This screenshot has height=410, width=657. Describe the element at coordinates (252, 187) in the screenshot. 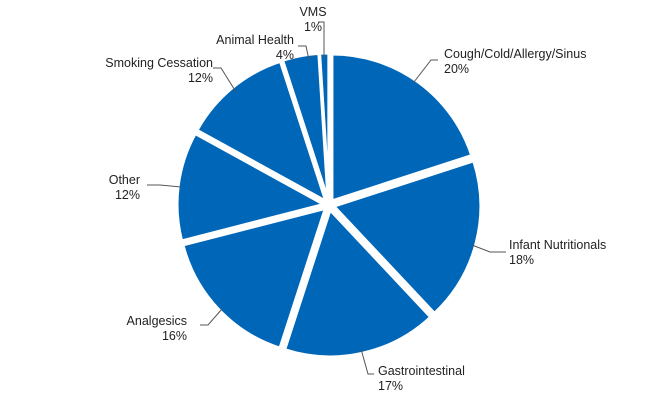

I see `pie-slice-other` at that location.